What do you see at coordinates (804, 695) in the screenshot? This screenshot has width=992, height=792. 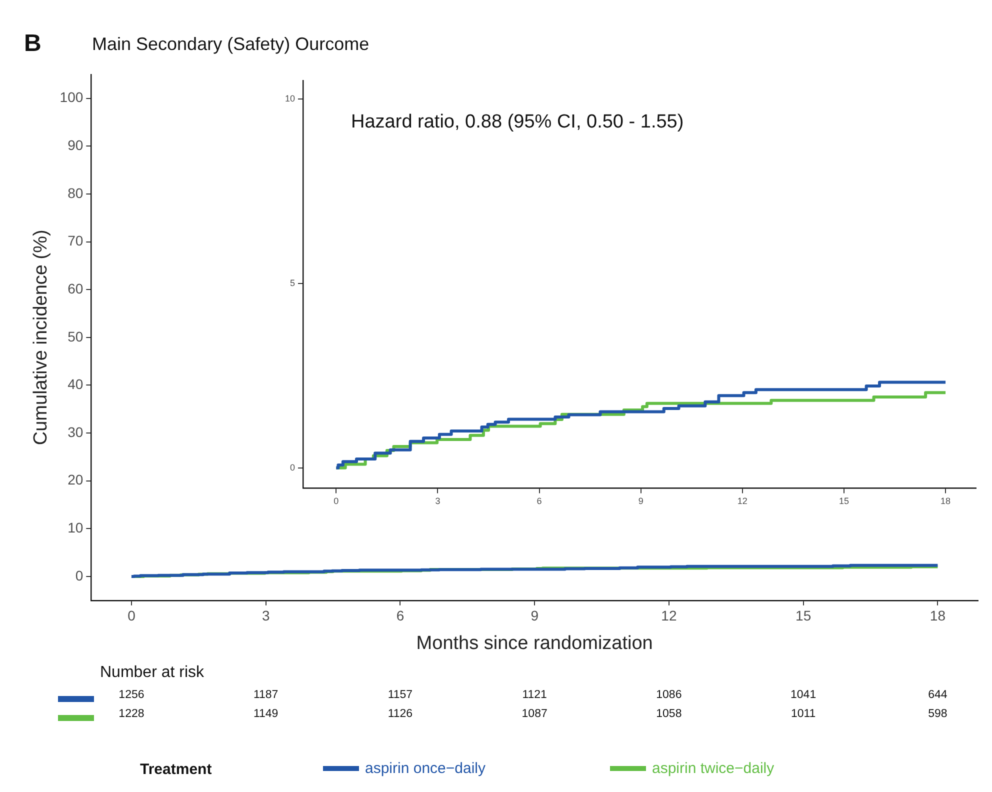 I see `text: 1041` at bounding box center [804, 695].